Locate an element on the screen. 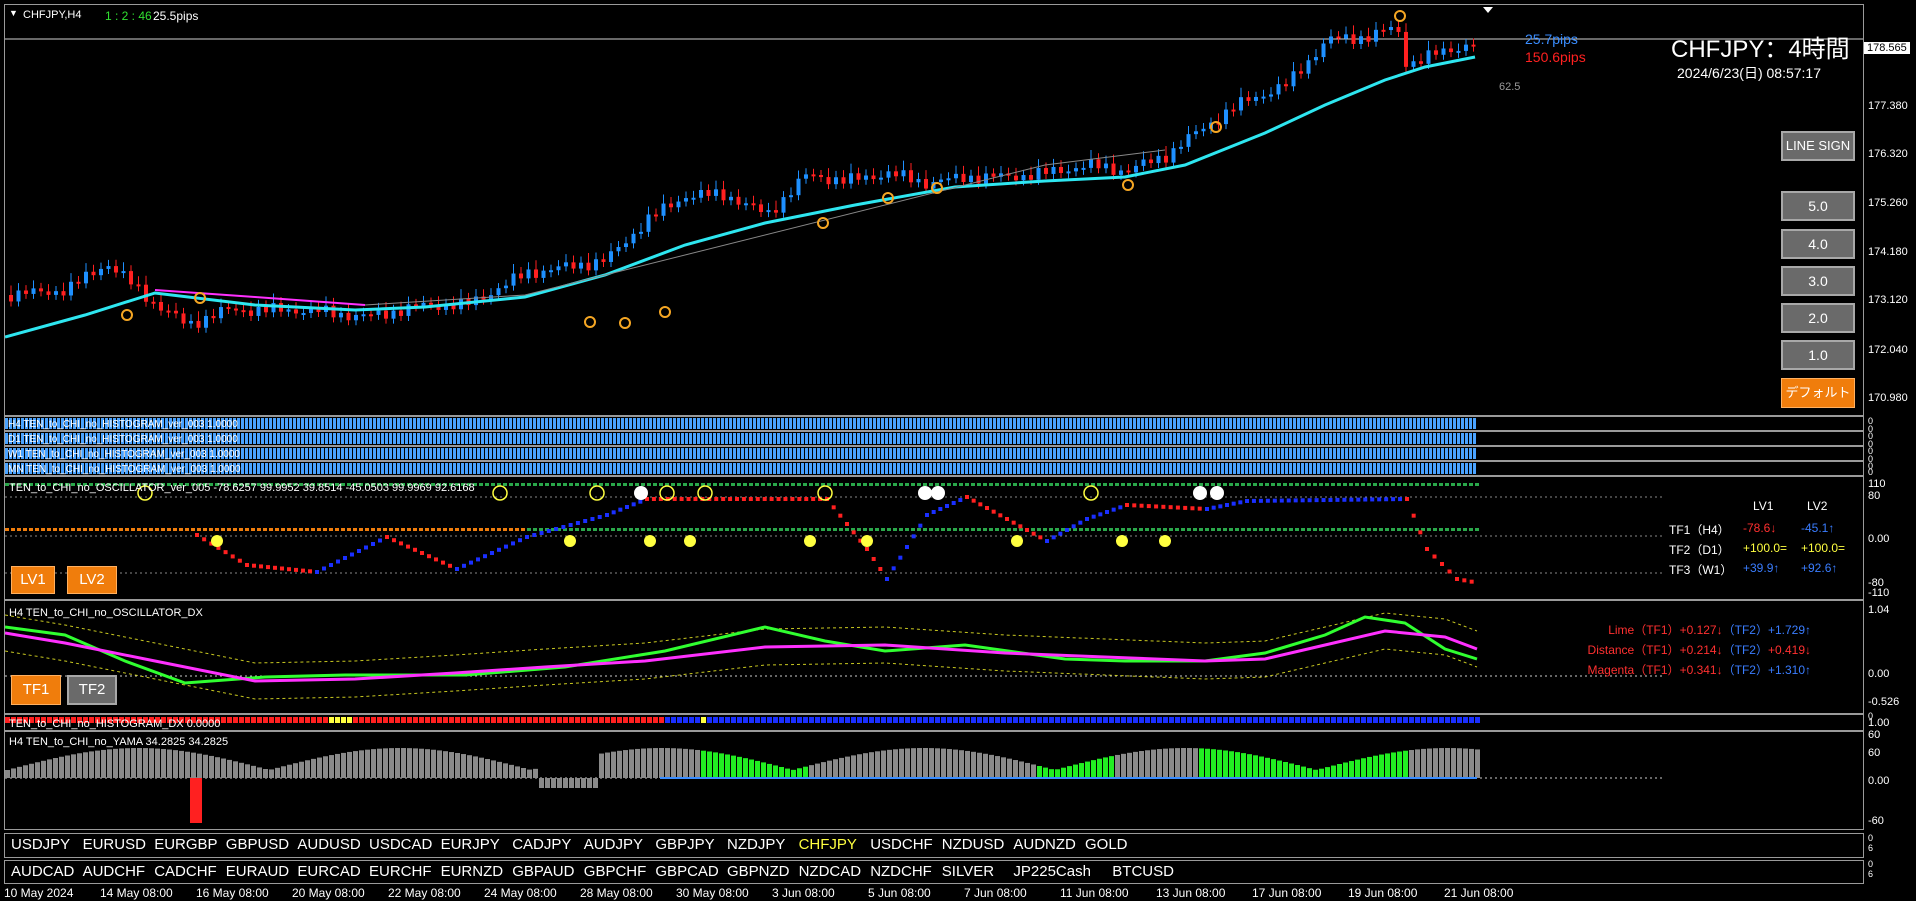 This screenshot has height=901, width=1916. symbol-gbpaud: GBPAUD is located at coordinates (543, 871).